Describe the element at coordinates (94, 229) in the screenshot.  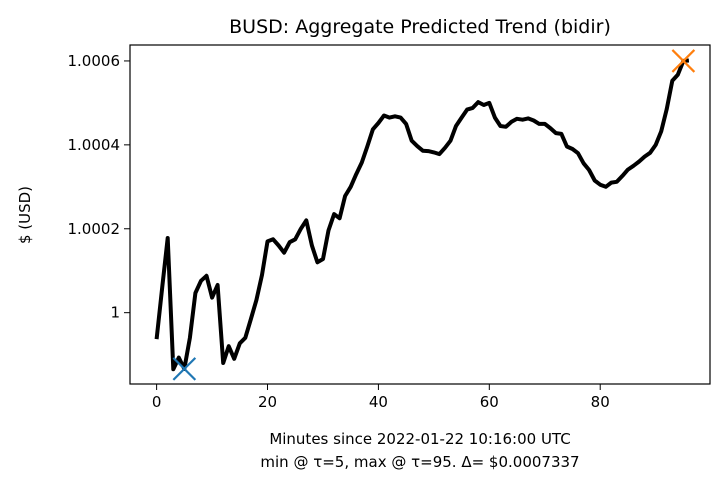
I see `y-tick-label: 1.0002` at that location.